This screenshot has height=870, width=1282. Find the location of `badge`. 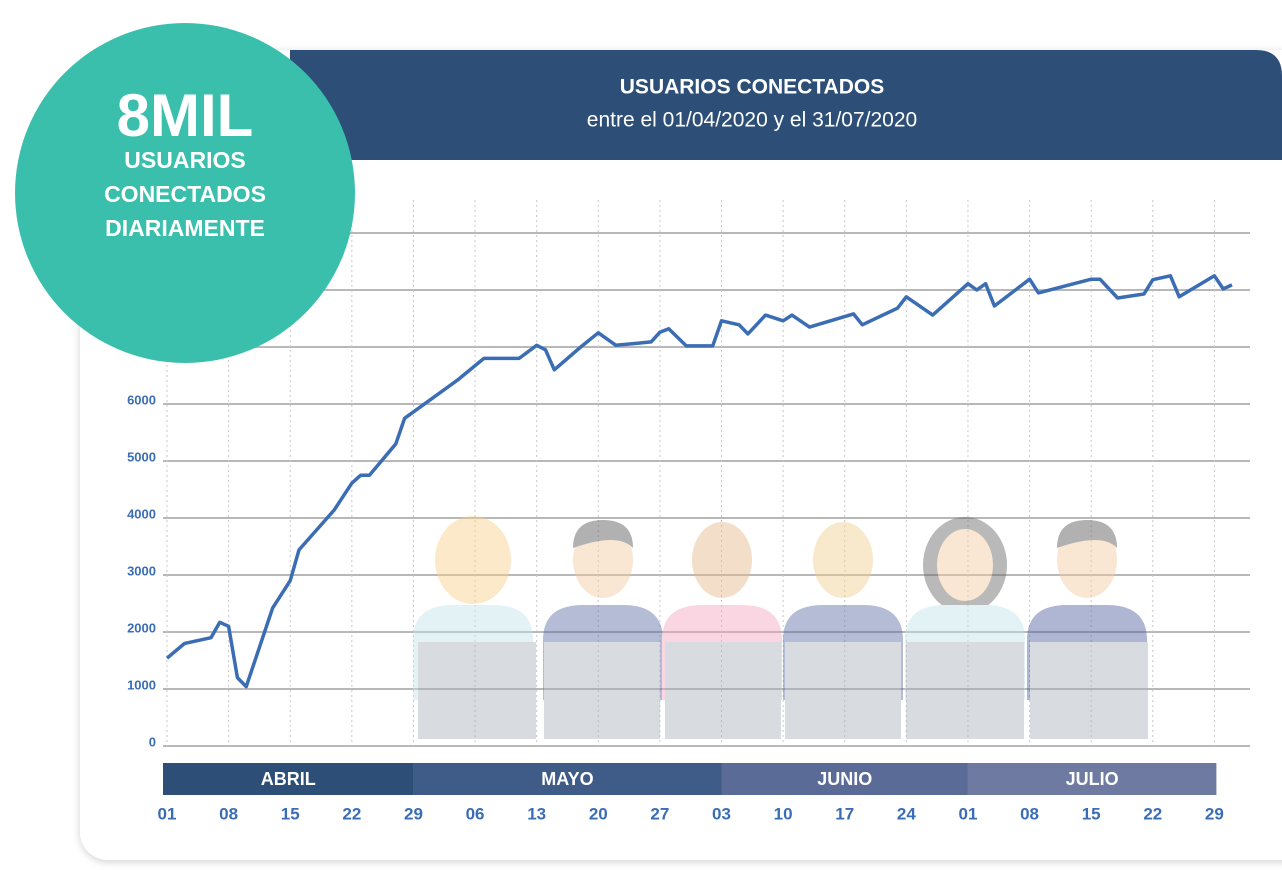

badge is located at coordinates (185, 193).